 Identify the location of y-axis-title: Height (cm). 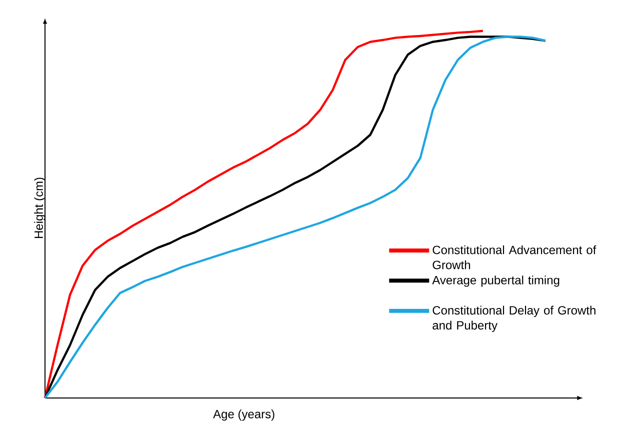
(40, 208).